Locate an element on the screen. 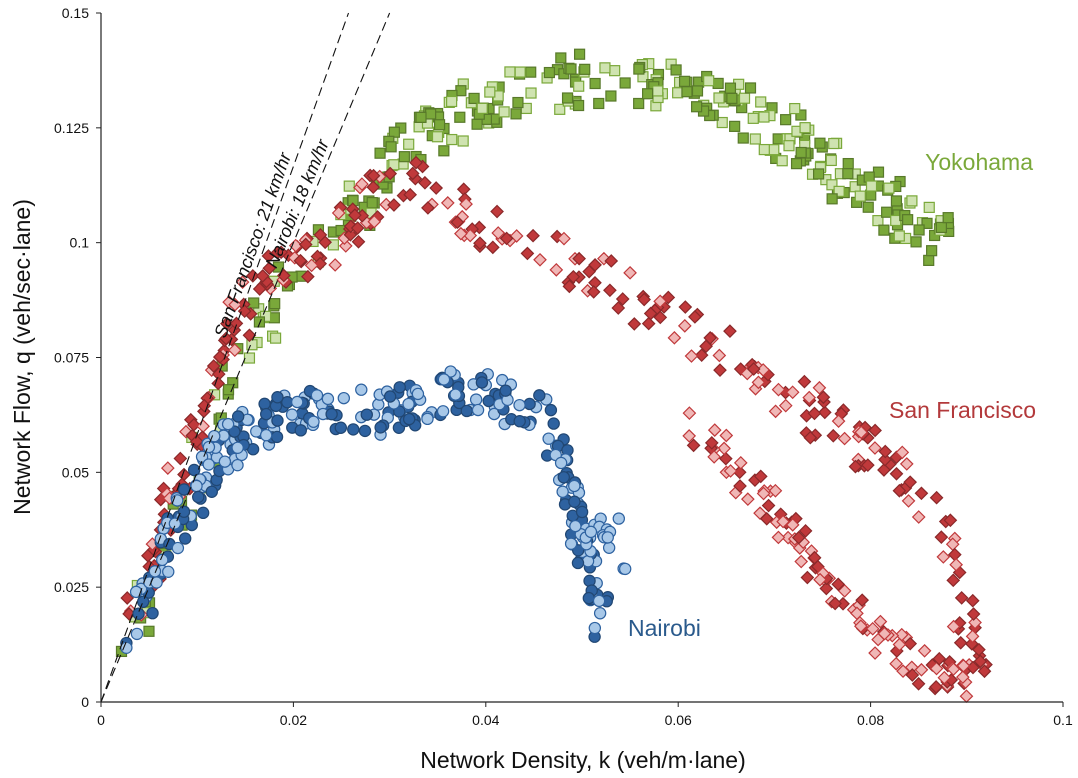 The image size is (1078, 778). x-axis-title: Network Density, k (veh/m·lane) is located at coordinates (583, 760).